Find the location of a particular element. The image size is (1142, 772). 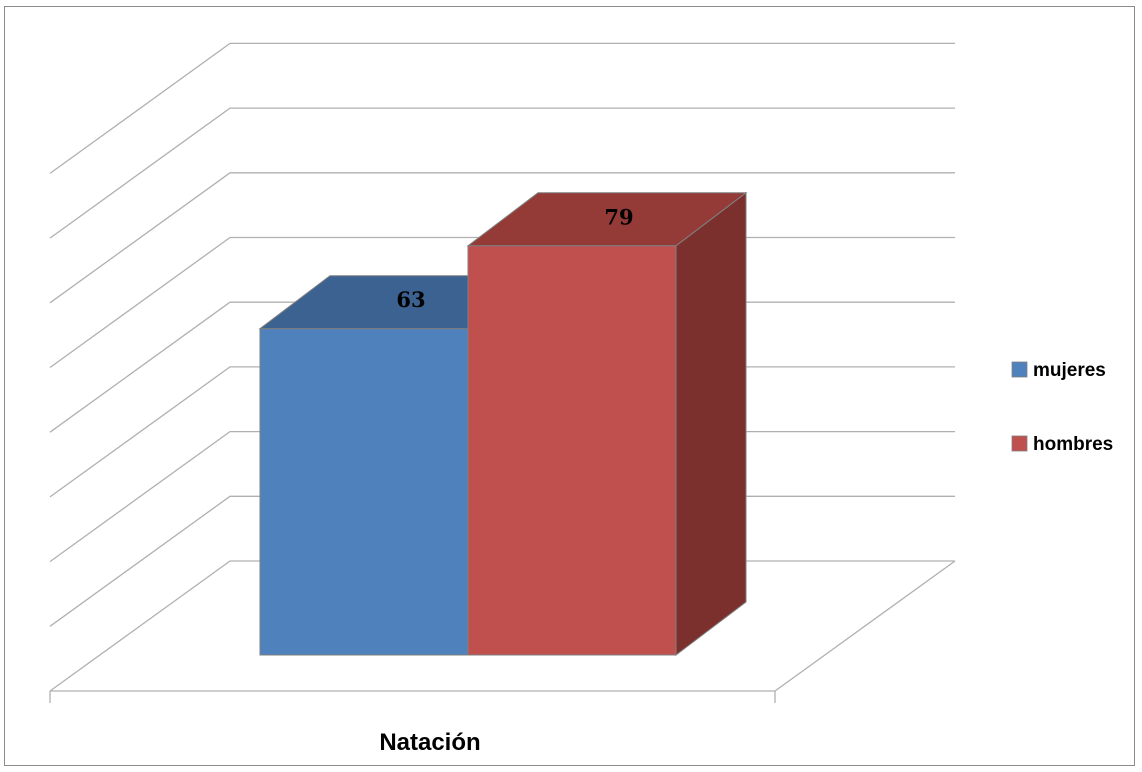

chart-legend: mujeres hombres is located at coordinates (1062, 407).